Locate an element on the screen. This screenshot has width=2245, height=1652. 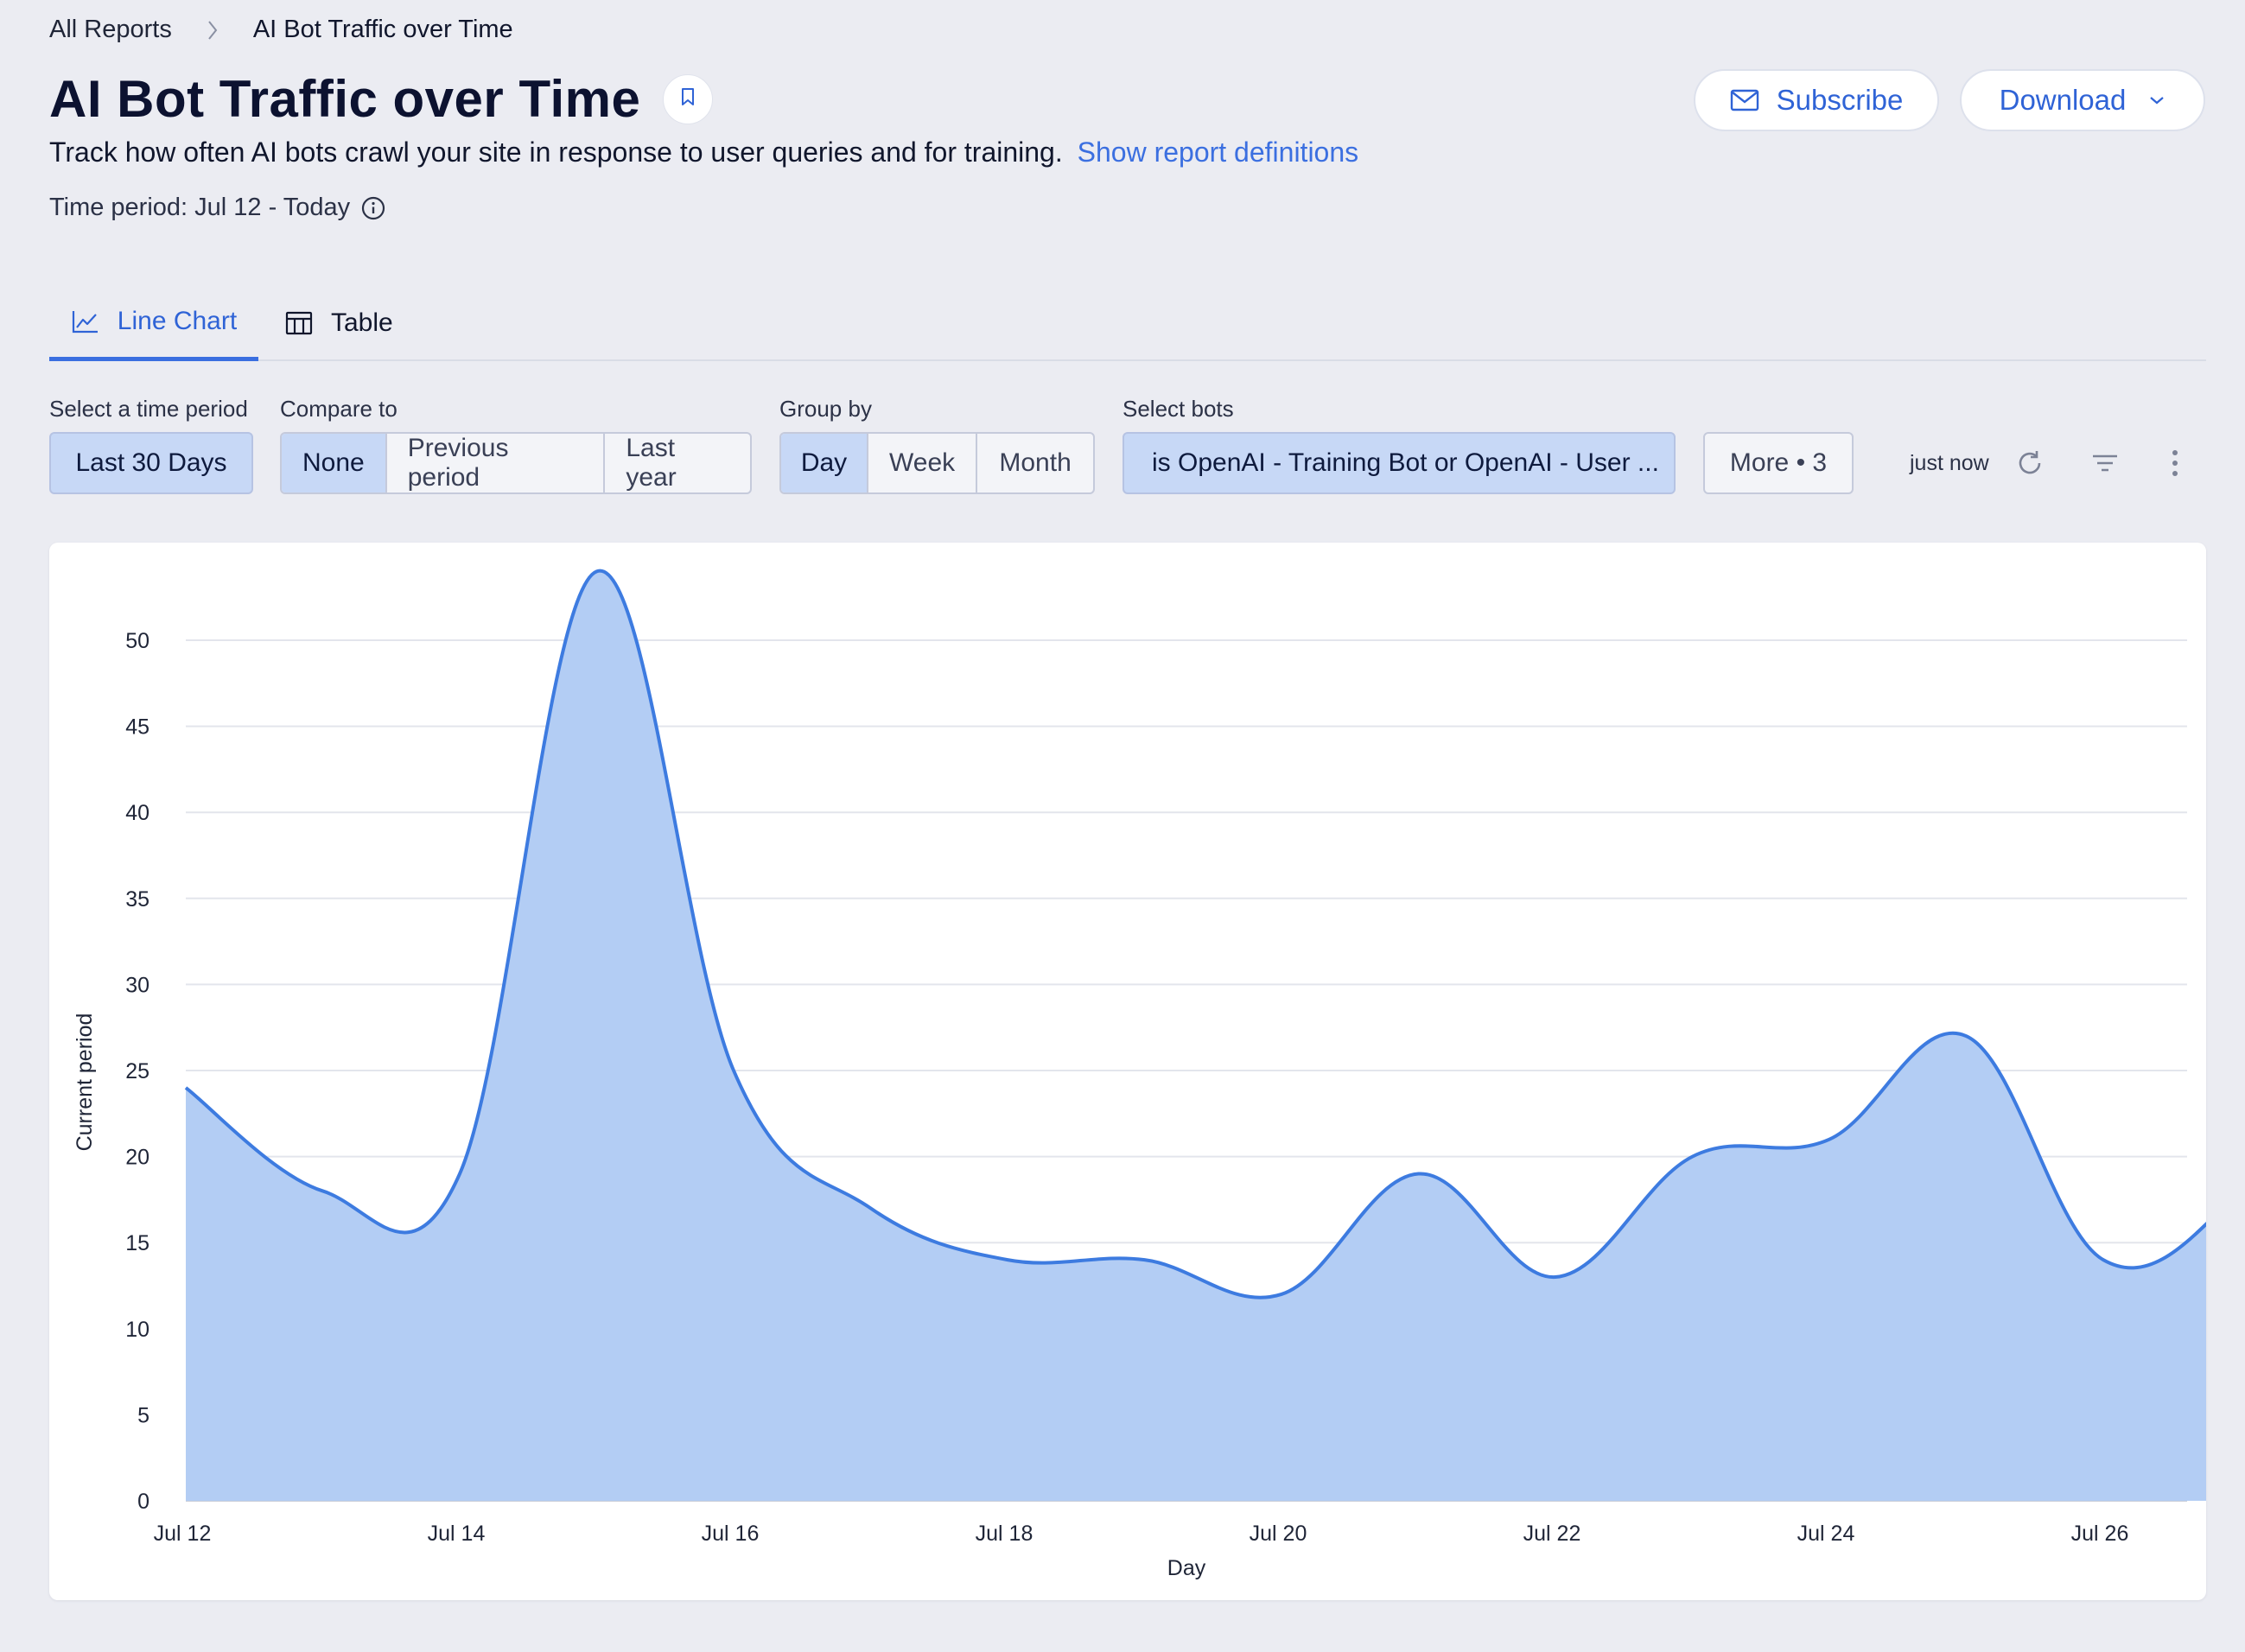
time-period-text: Time period: Jul 12 - Today is located at coordinates (200, 208).